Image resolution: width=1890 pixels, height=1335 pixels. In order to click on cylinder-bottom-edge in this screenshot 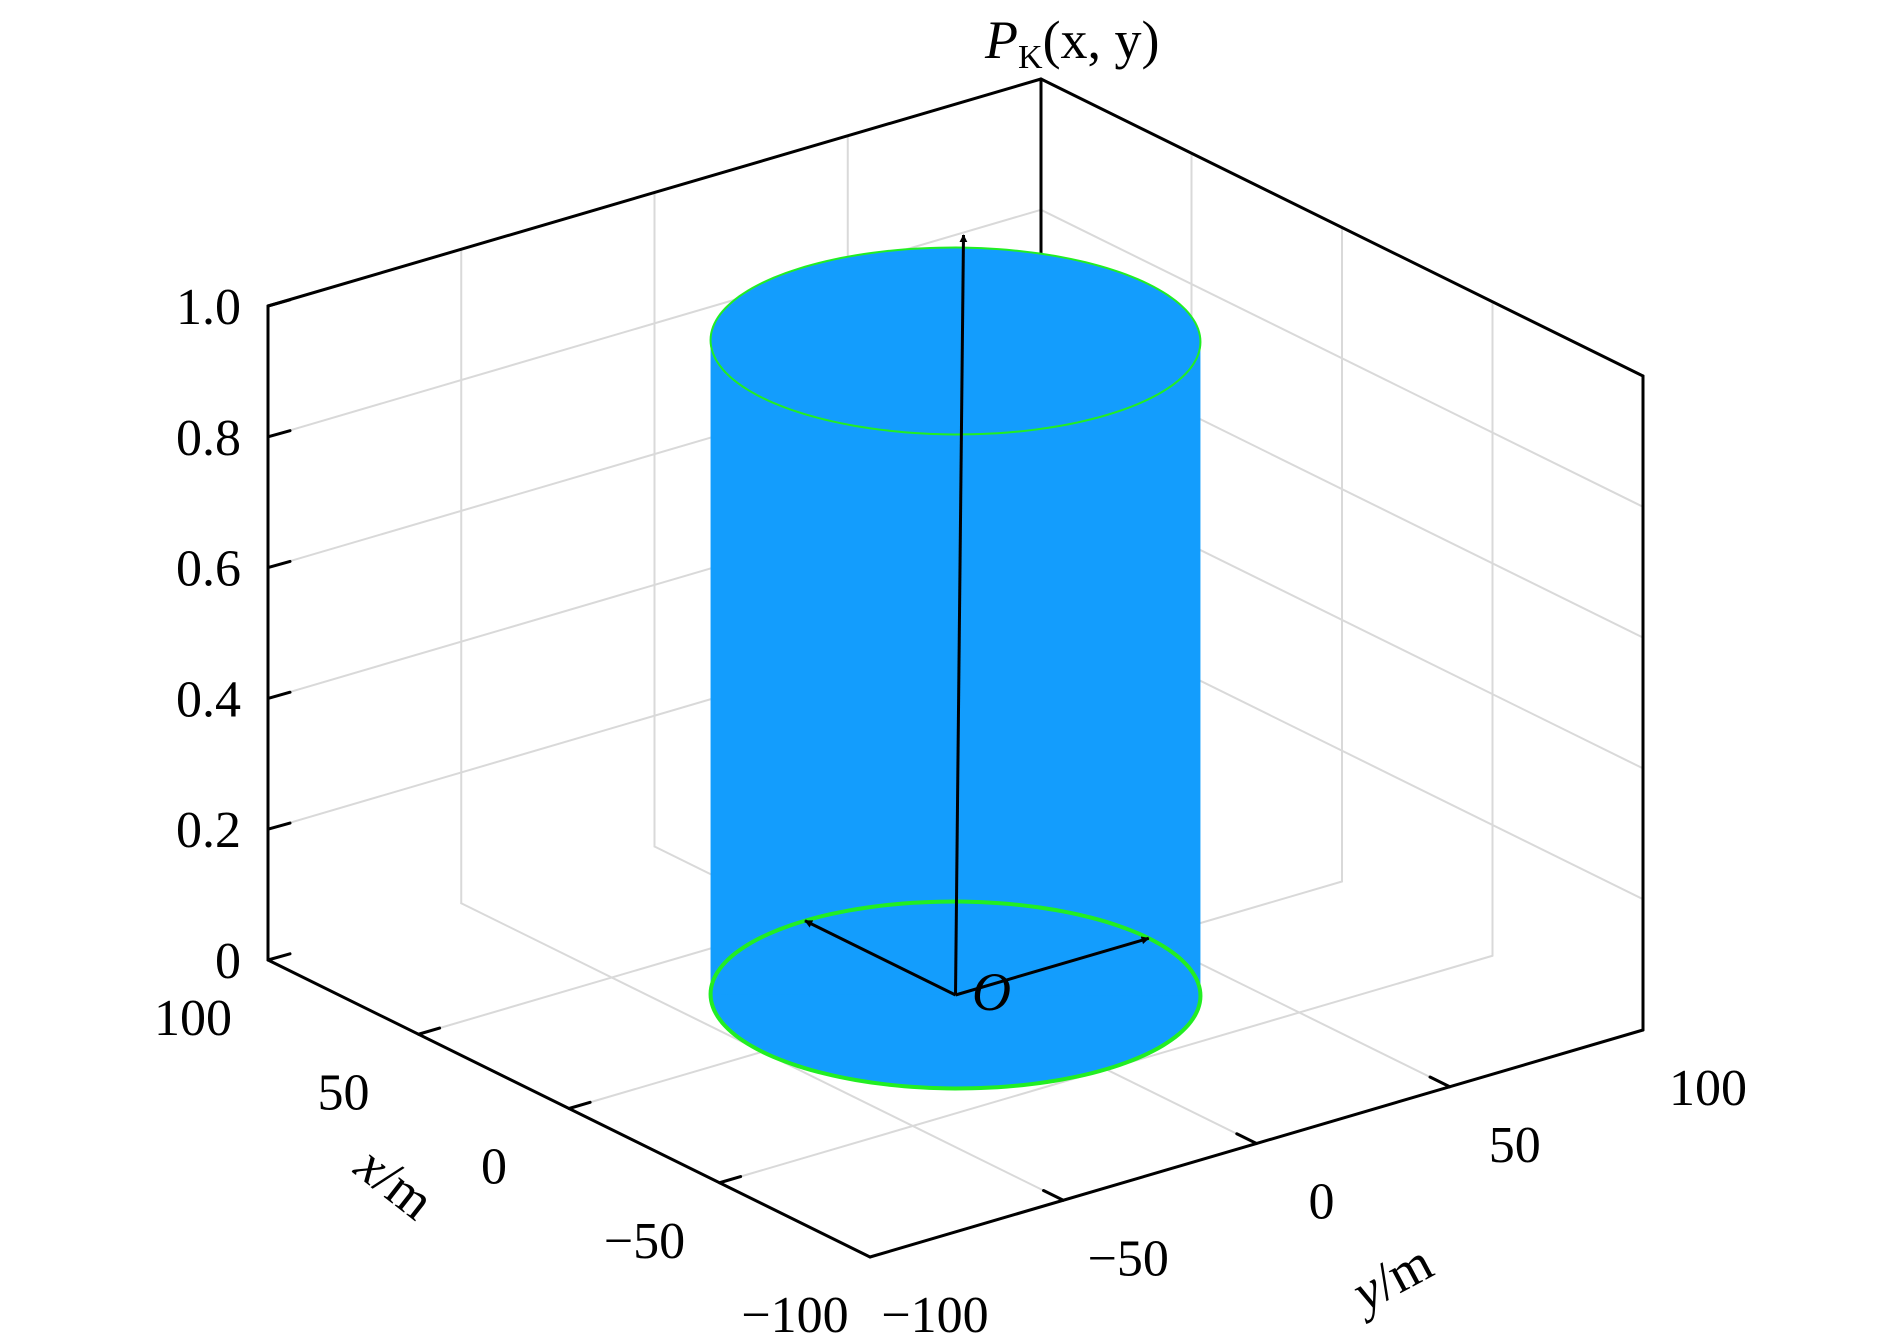, I will do `click(955, 995)`.